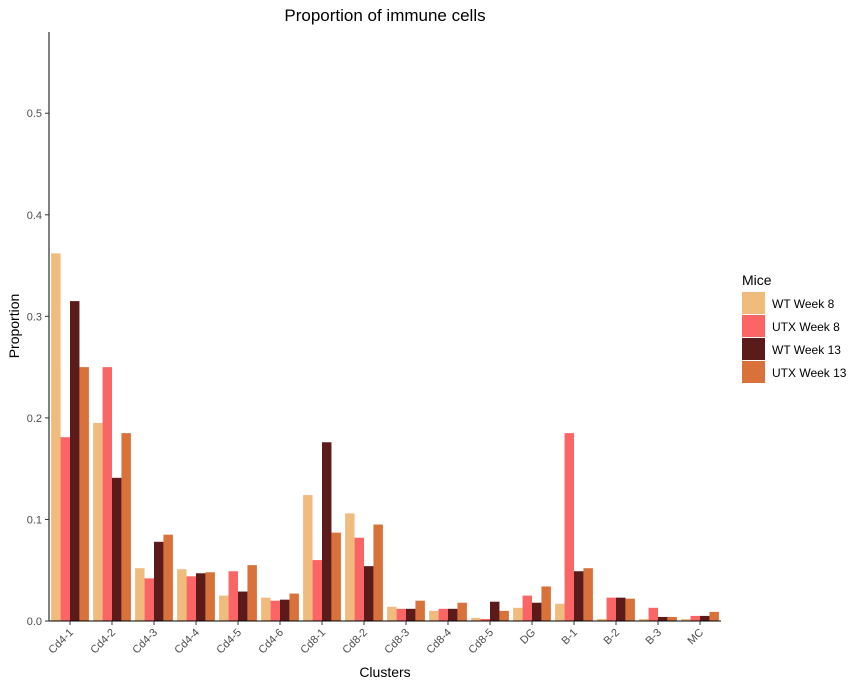 This screenshot has height=686, width=857. What do you see at coordinates (809, 373) in the screenshot?
I see `legend-label: UTX Week 13` at bounding box center [809, 373].